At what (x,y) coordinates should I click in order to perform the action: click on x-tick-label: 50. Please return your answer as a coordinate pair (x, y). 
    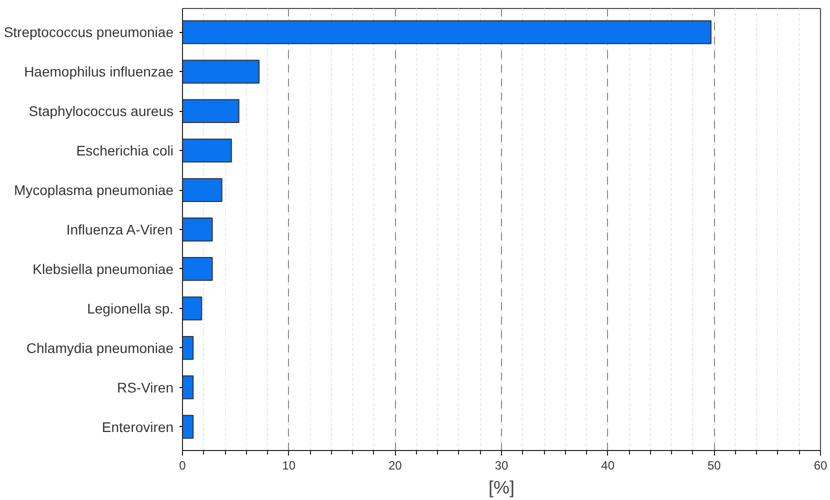
    Looking at the image, I should click on (714, 465).